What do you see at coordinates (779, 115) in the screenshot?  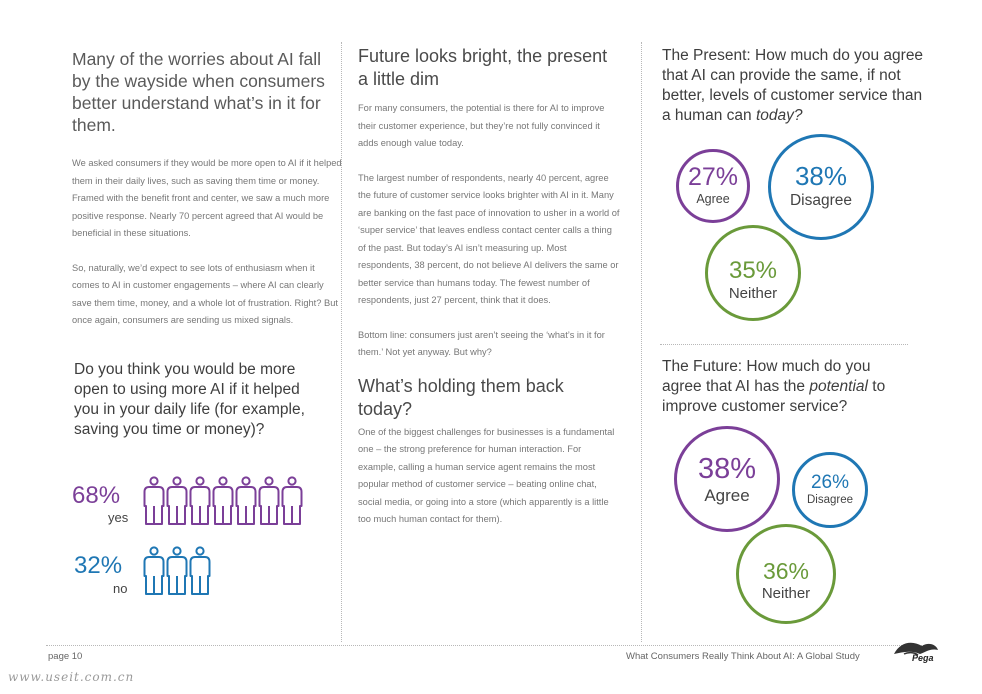 I see `present-question-emphasis: today?` at bounding box center [779, 115].